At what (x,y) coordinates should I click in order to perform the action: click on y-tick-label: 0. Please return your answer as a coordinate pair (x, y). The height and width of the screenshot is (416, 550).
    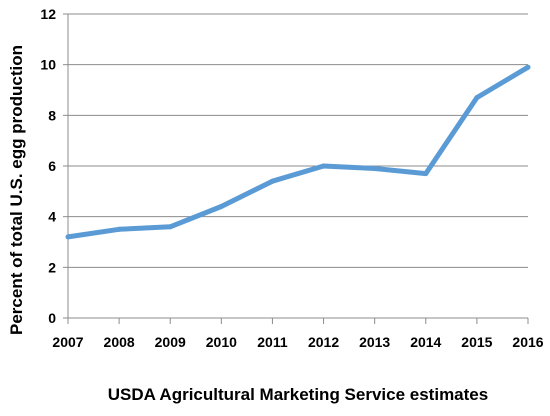
    Looking at the image, I should click on (52, 318).